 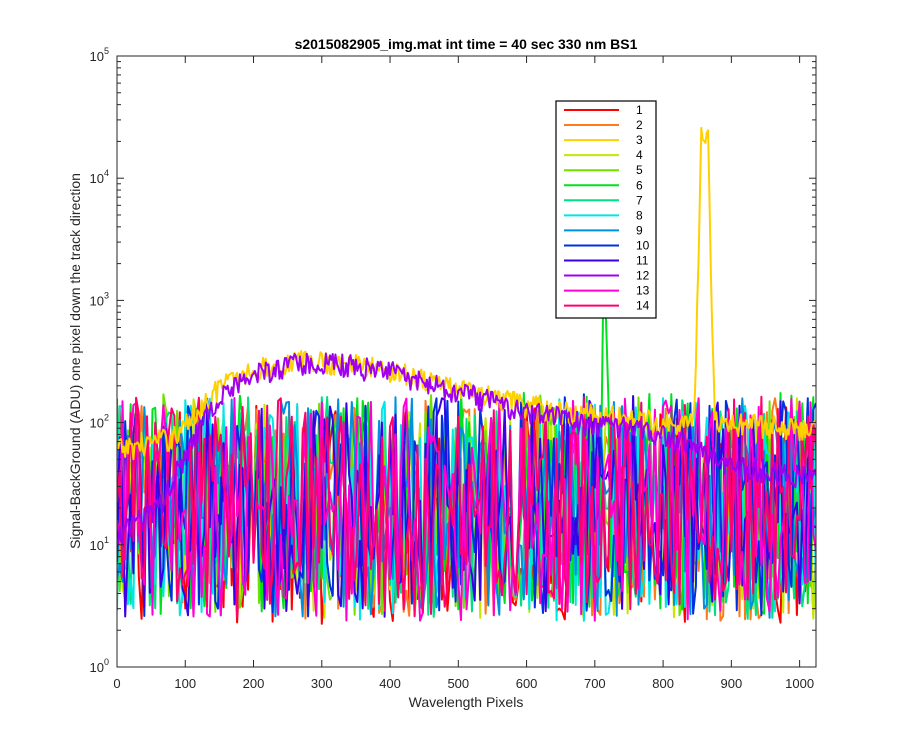 What do you see at coordinates (322, 683) in the screenshot?
I see `x-tick-label: 300` at bounding box center [322, 683].